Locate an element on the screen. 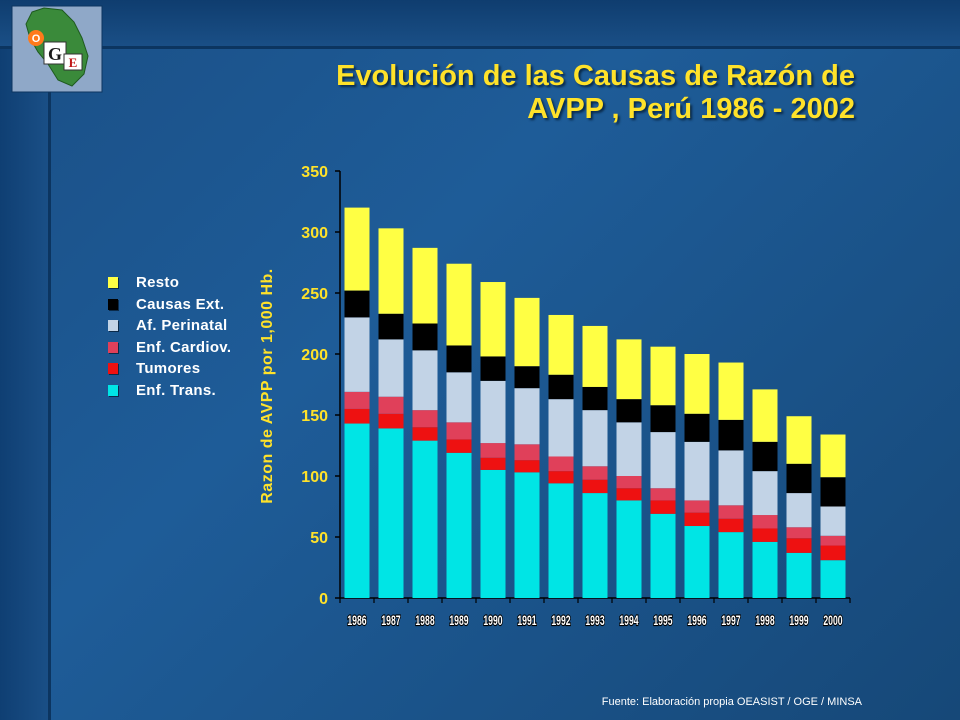 Image resolution: width=960 pixels, height=720 pixels. logo-g-letter: G is located at coordinates (55, 54).